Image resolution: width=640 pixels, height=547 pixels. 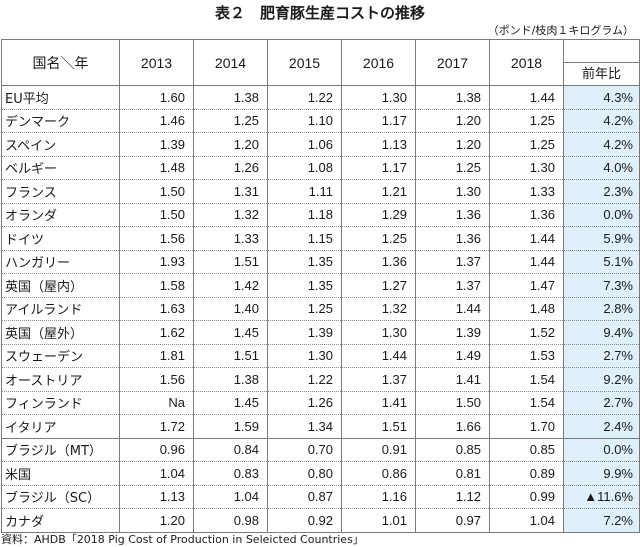 I want to click on value-cell: 0.83, so click(x=230, y=473).